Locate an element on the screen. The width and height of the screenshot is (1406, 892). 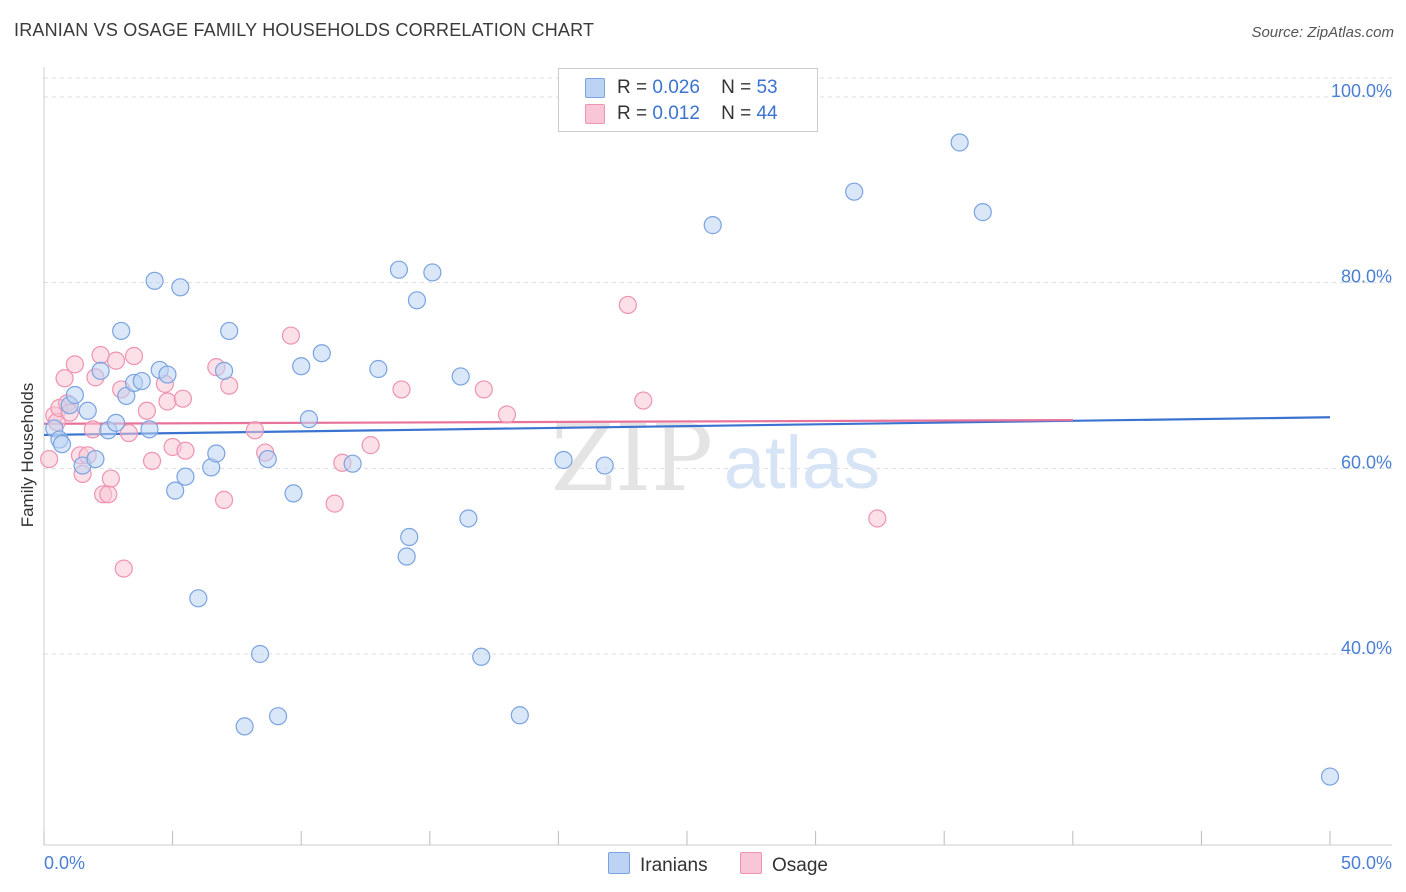
y-tick-label: 80.0% is located at coordinates (1366, 277).